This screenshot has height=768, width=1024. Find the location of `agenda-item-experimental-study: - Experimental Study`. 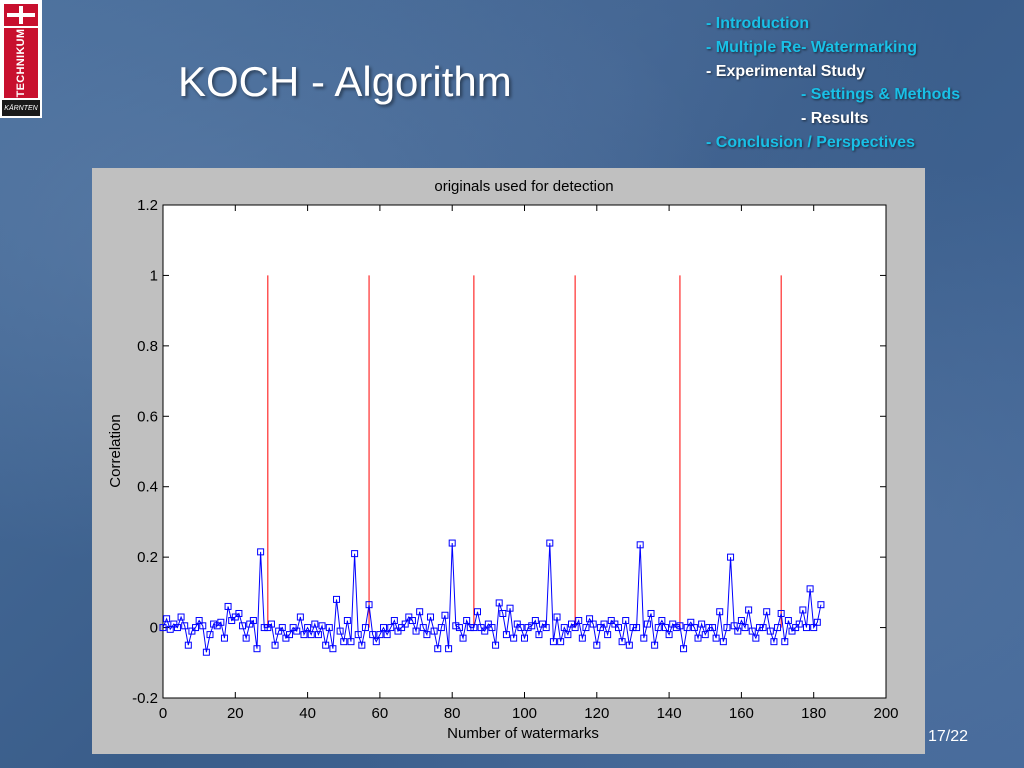

agenda-item-experimental-study: - Experimental Study is located at coordinates (786, 71).